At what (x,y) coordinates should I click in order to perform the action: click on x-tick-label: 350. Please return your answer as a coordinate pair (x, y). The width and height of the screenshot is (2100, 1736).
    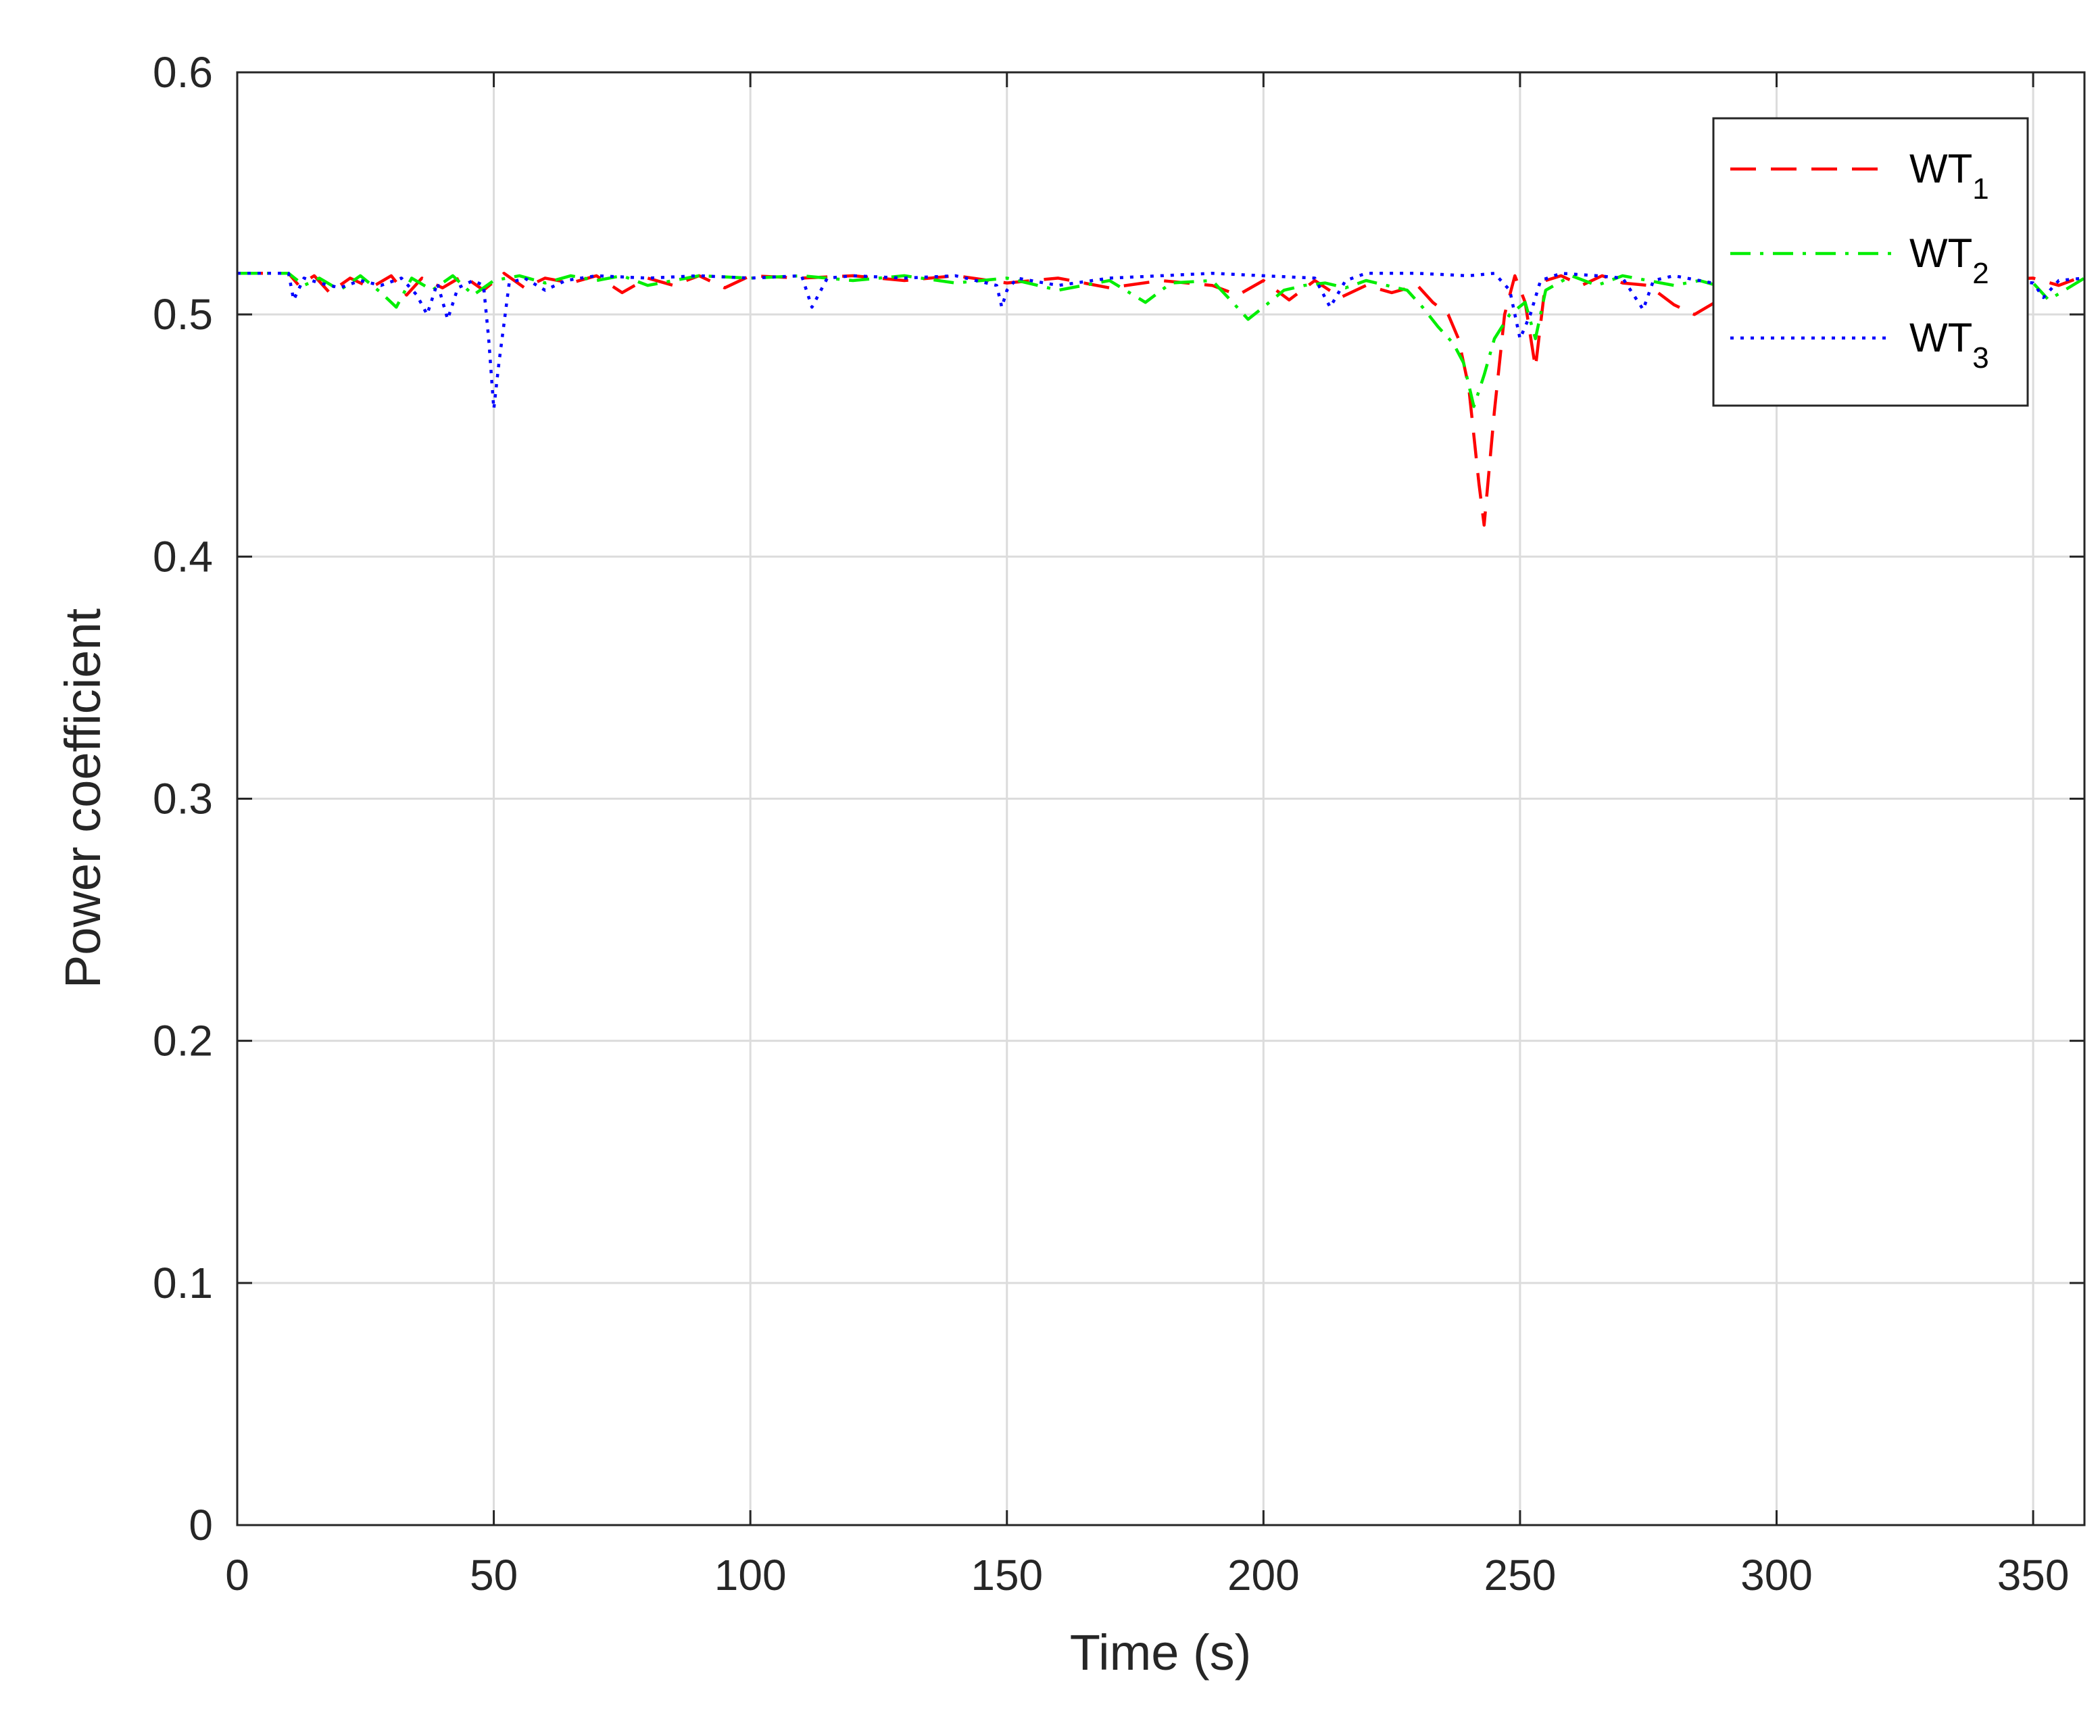
    Looking at the image, I should click on (2033, 1575).